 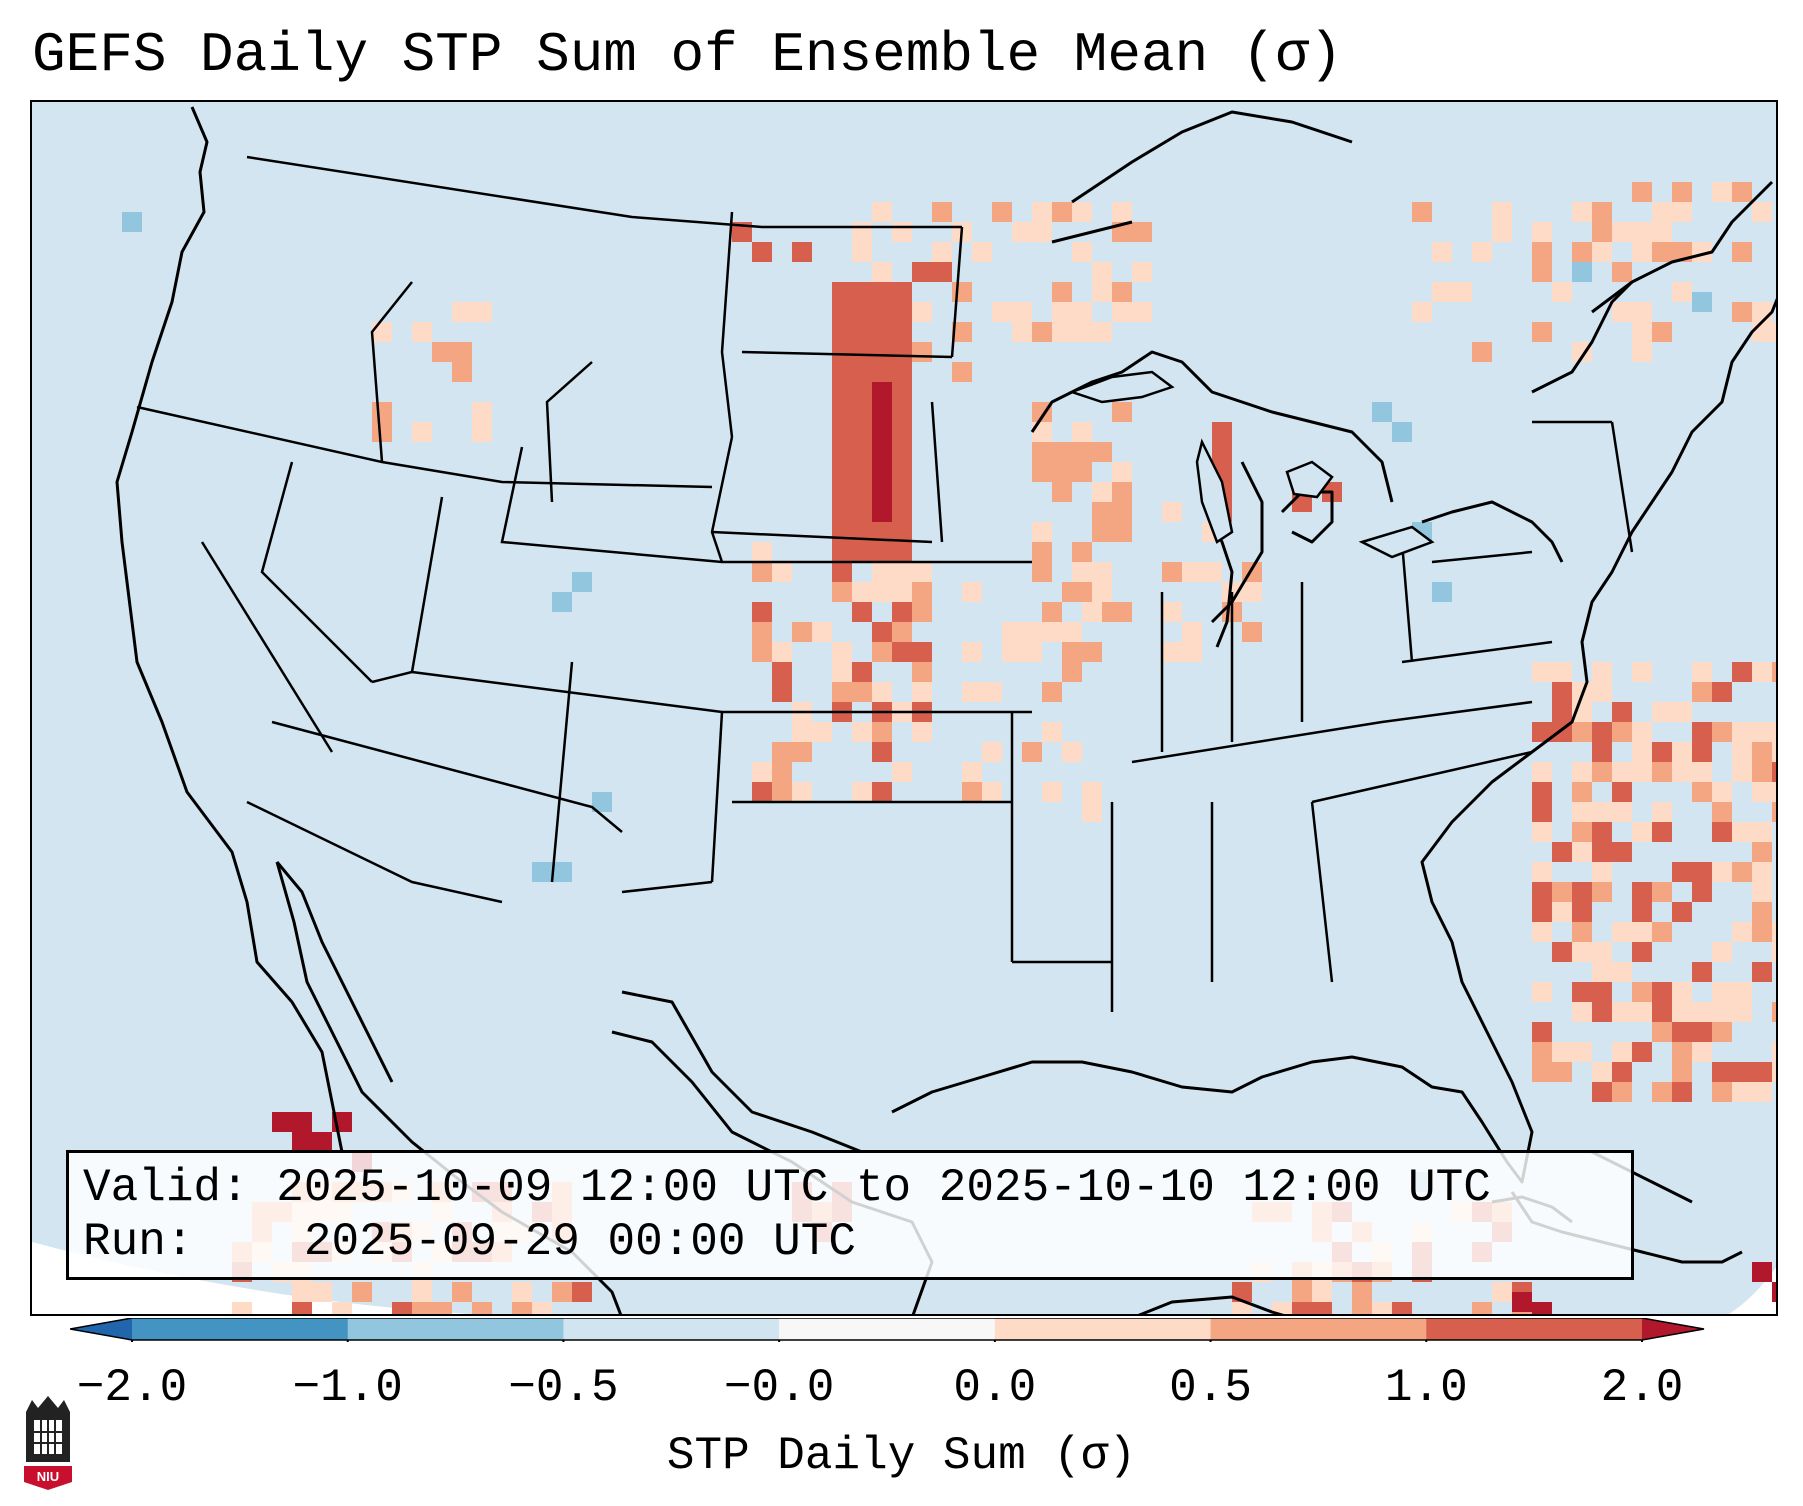 What do you see at coordinates (347, 1388) in the screenshot?
I see `colorbar-tick-label: −1.0` at bounding box center [347, 1388].